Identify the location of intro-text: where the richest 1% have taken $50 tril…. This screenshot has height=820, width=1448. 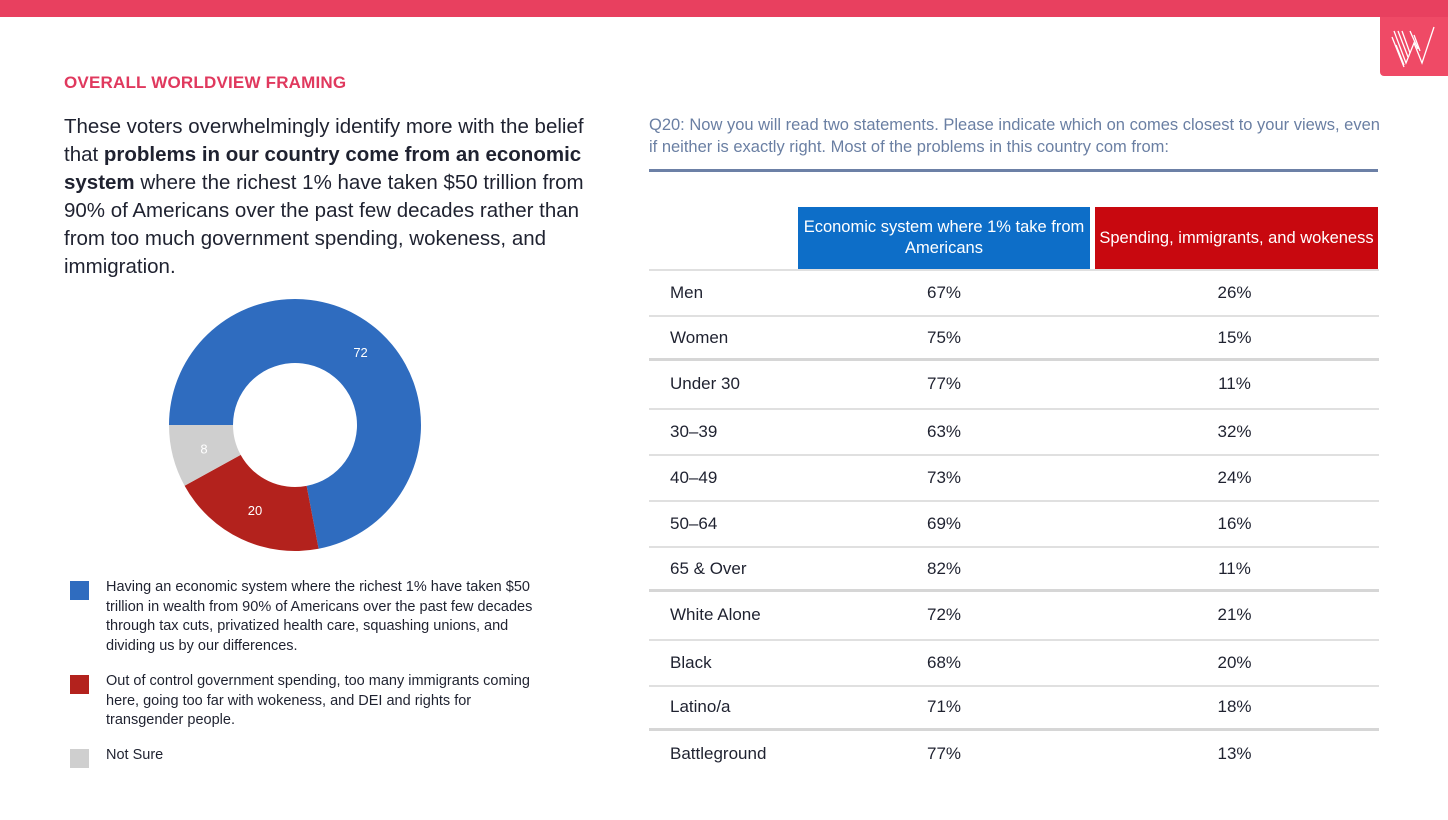
(324, 224).